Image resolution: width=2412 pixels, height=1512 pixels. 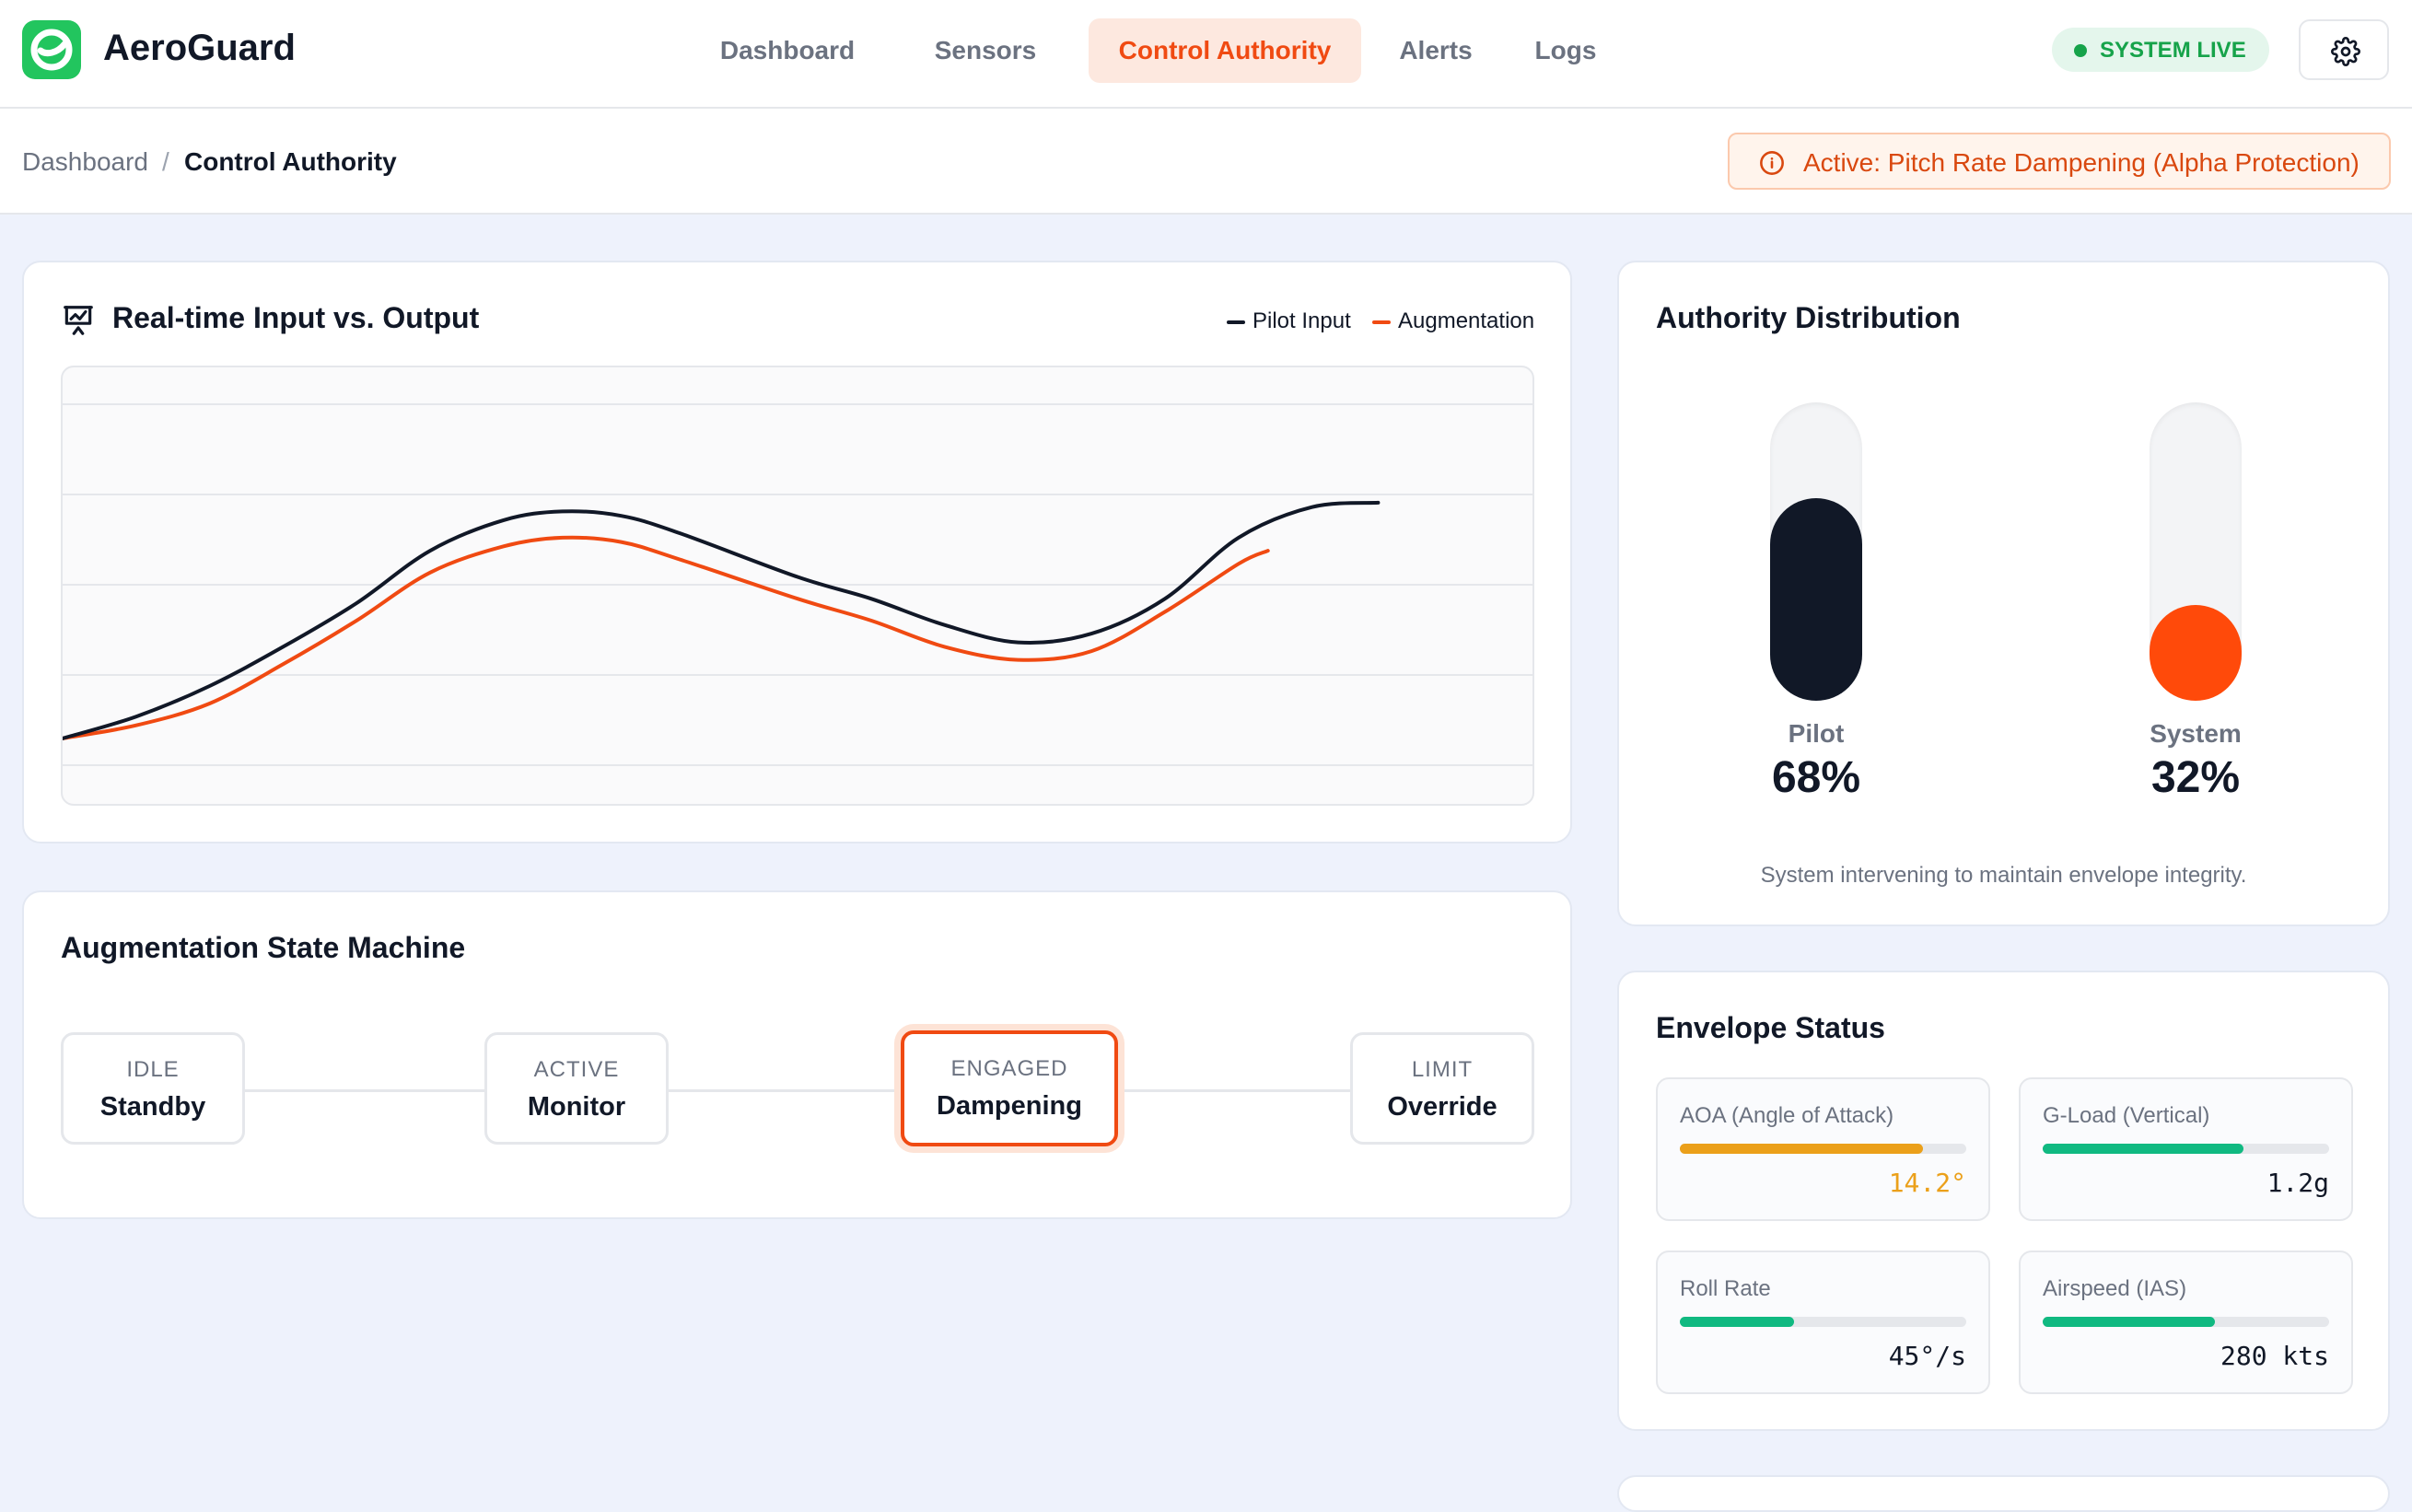 I want to click on state-engaged-name: Dampening, so click(x=1009, y=1106).